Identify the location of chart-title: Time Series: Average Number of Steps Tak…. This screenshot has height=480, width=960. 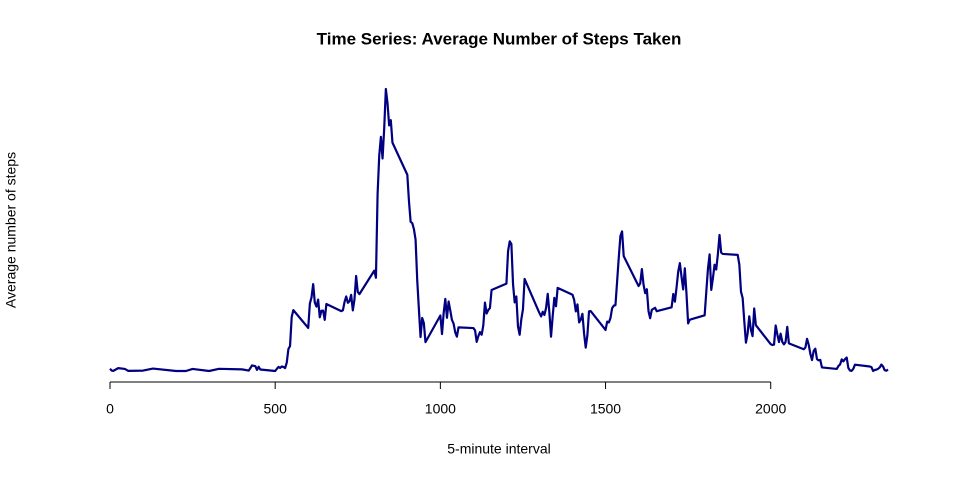
(499, 38).